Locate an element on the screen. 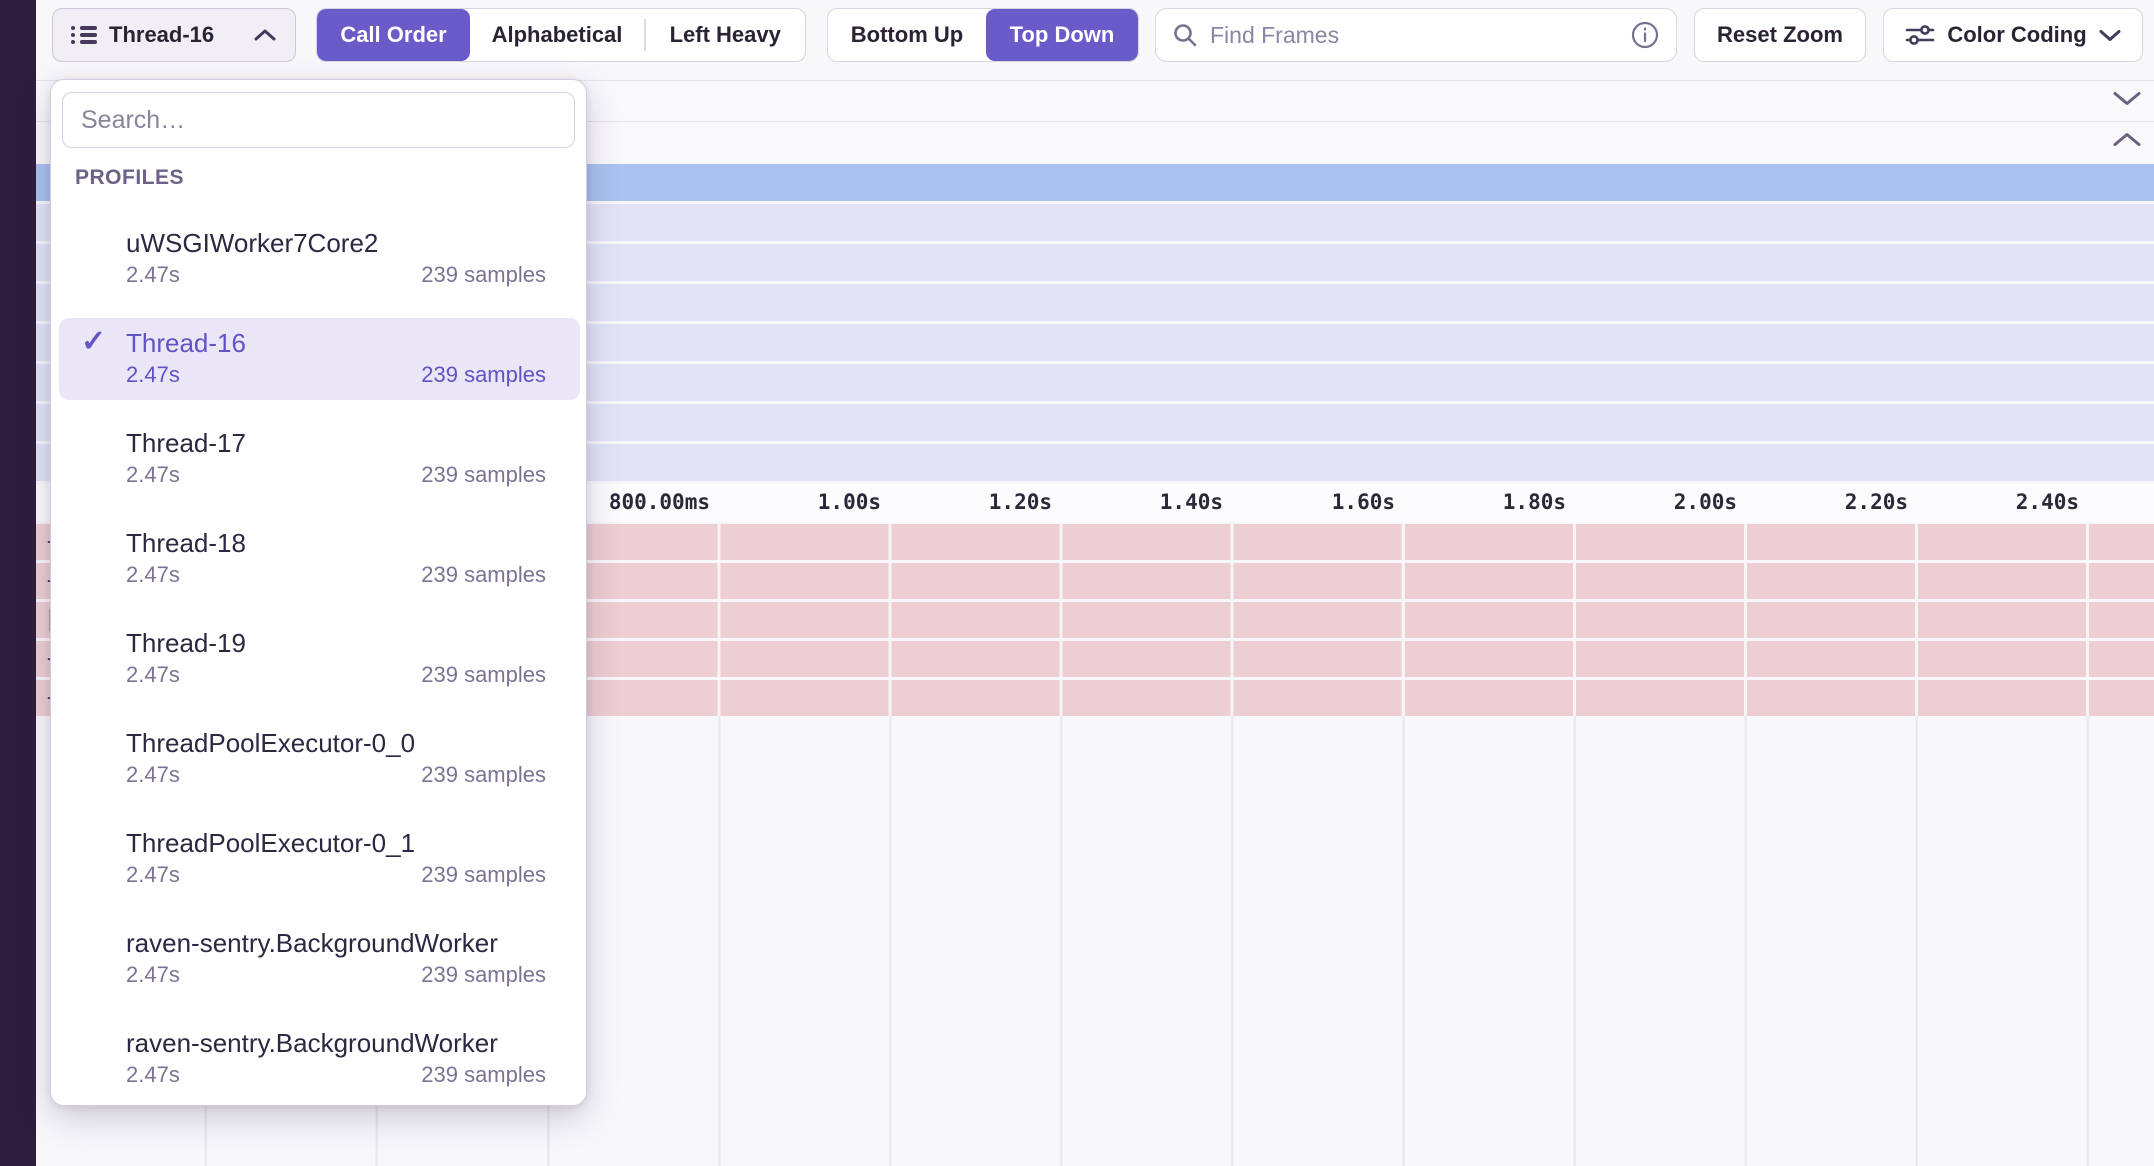 This screenshot has width=2154, height=1166. axis-tick-label: 2.20s is located at coordinates (1876, 502).